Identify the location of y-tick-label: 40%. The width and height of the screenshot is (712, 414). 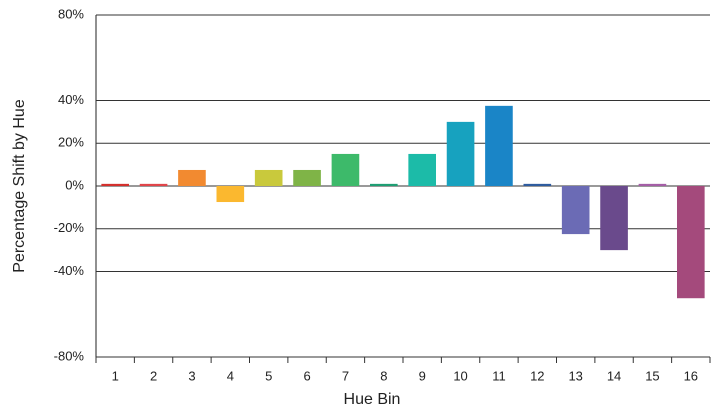
(71, 99).